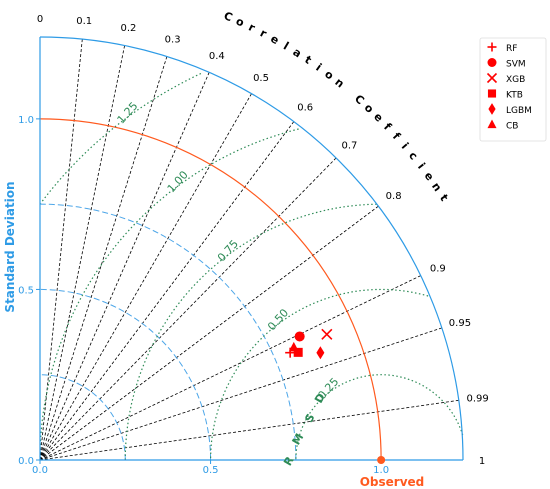 Image resolution: width=550 pixels, height=489 pixels. Describe the element at coordinates (349, 145) in the screenshot. I see `correlation-tick-label: 0.7` at that location.